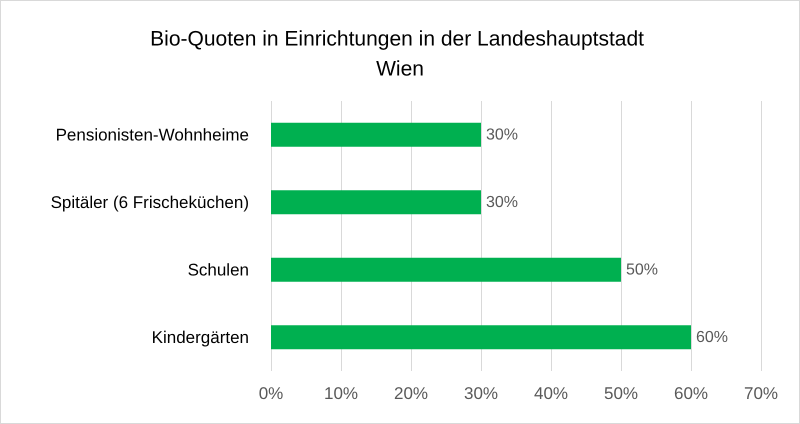 This screenshot has height=424, width=800. I want to click on x-tick-label: 20%, so click(411, 393).